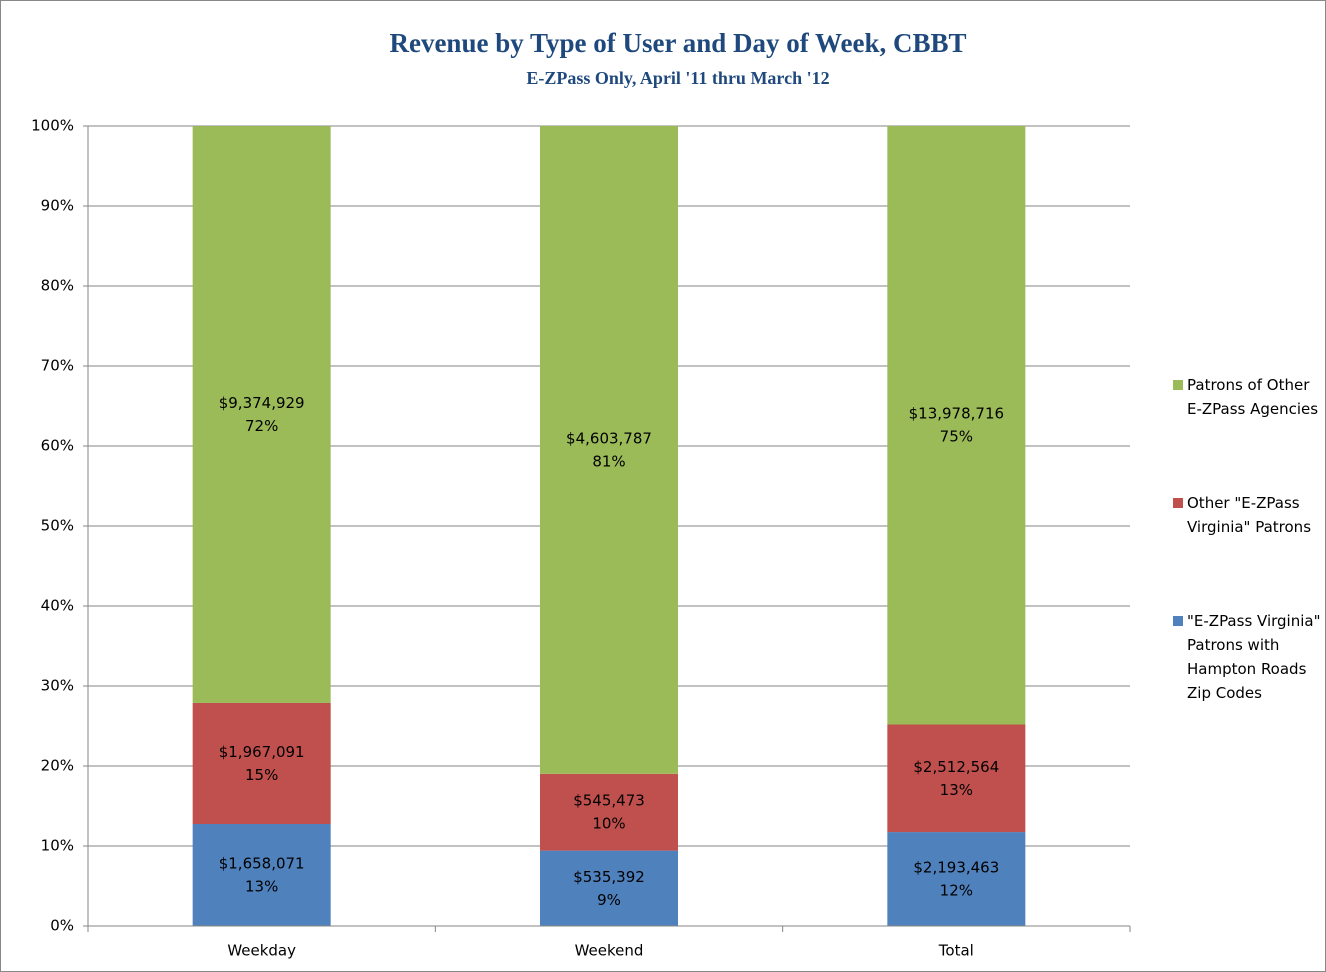 Image resolution: width=1326 pixels, height=972 pixels. I want to click on amount-label: $2,512,564, so click(956, 767).